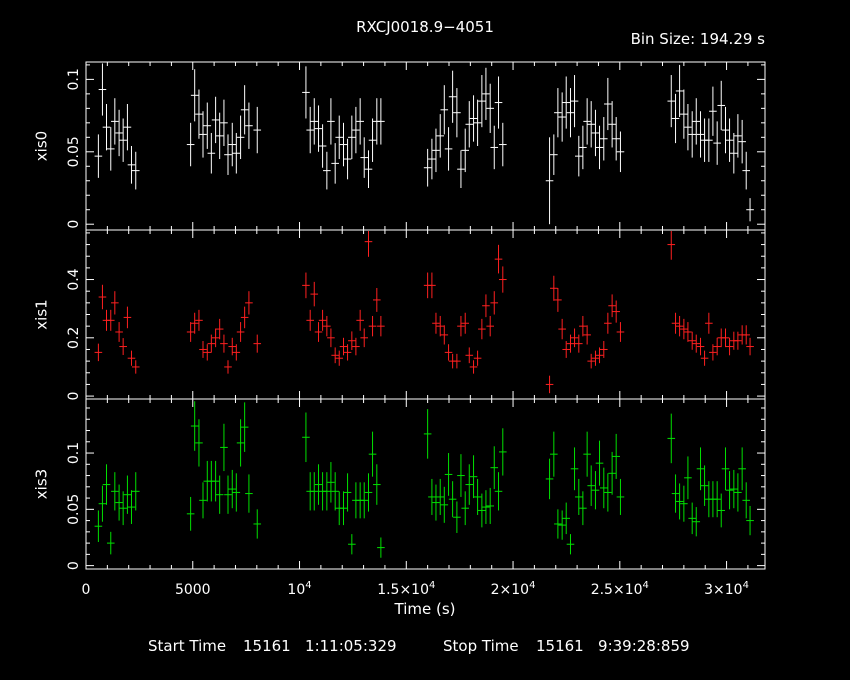 The height and width of the screenshot is (680, 850). What do you see at coordinates (74, 279) in the screenshot?
I see `xis1-y-tick-label: 0.4` at bounding box center [74, 279].